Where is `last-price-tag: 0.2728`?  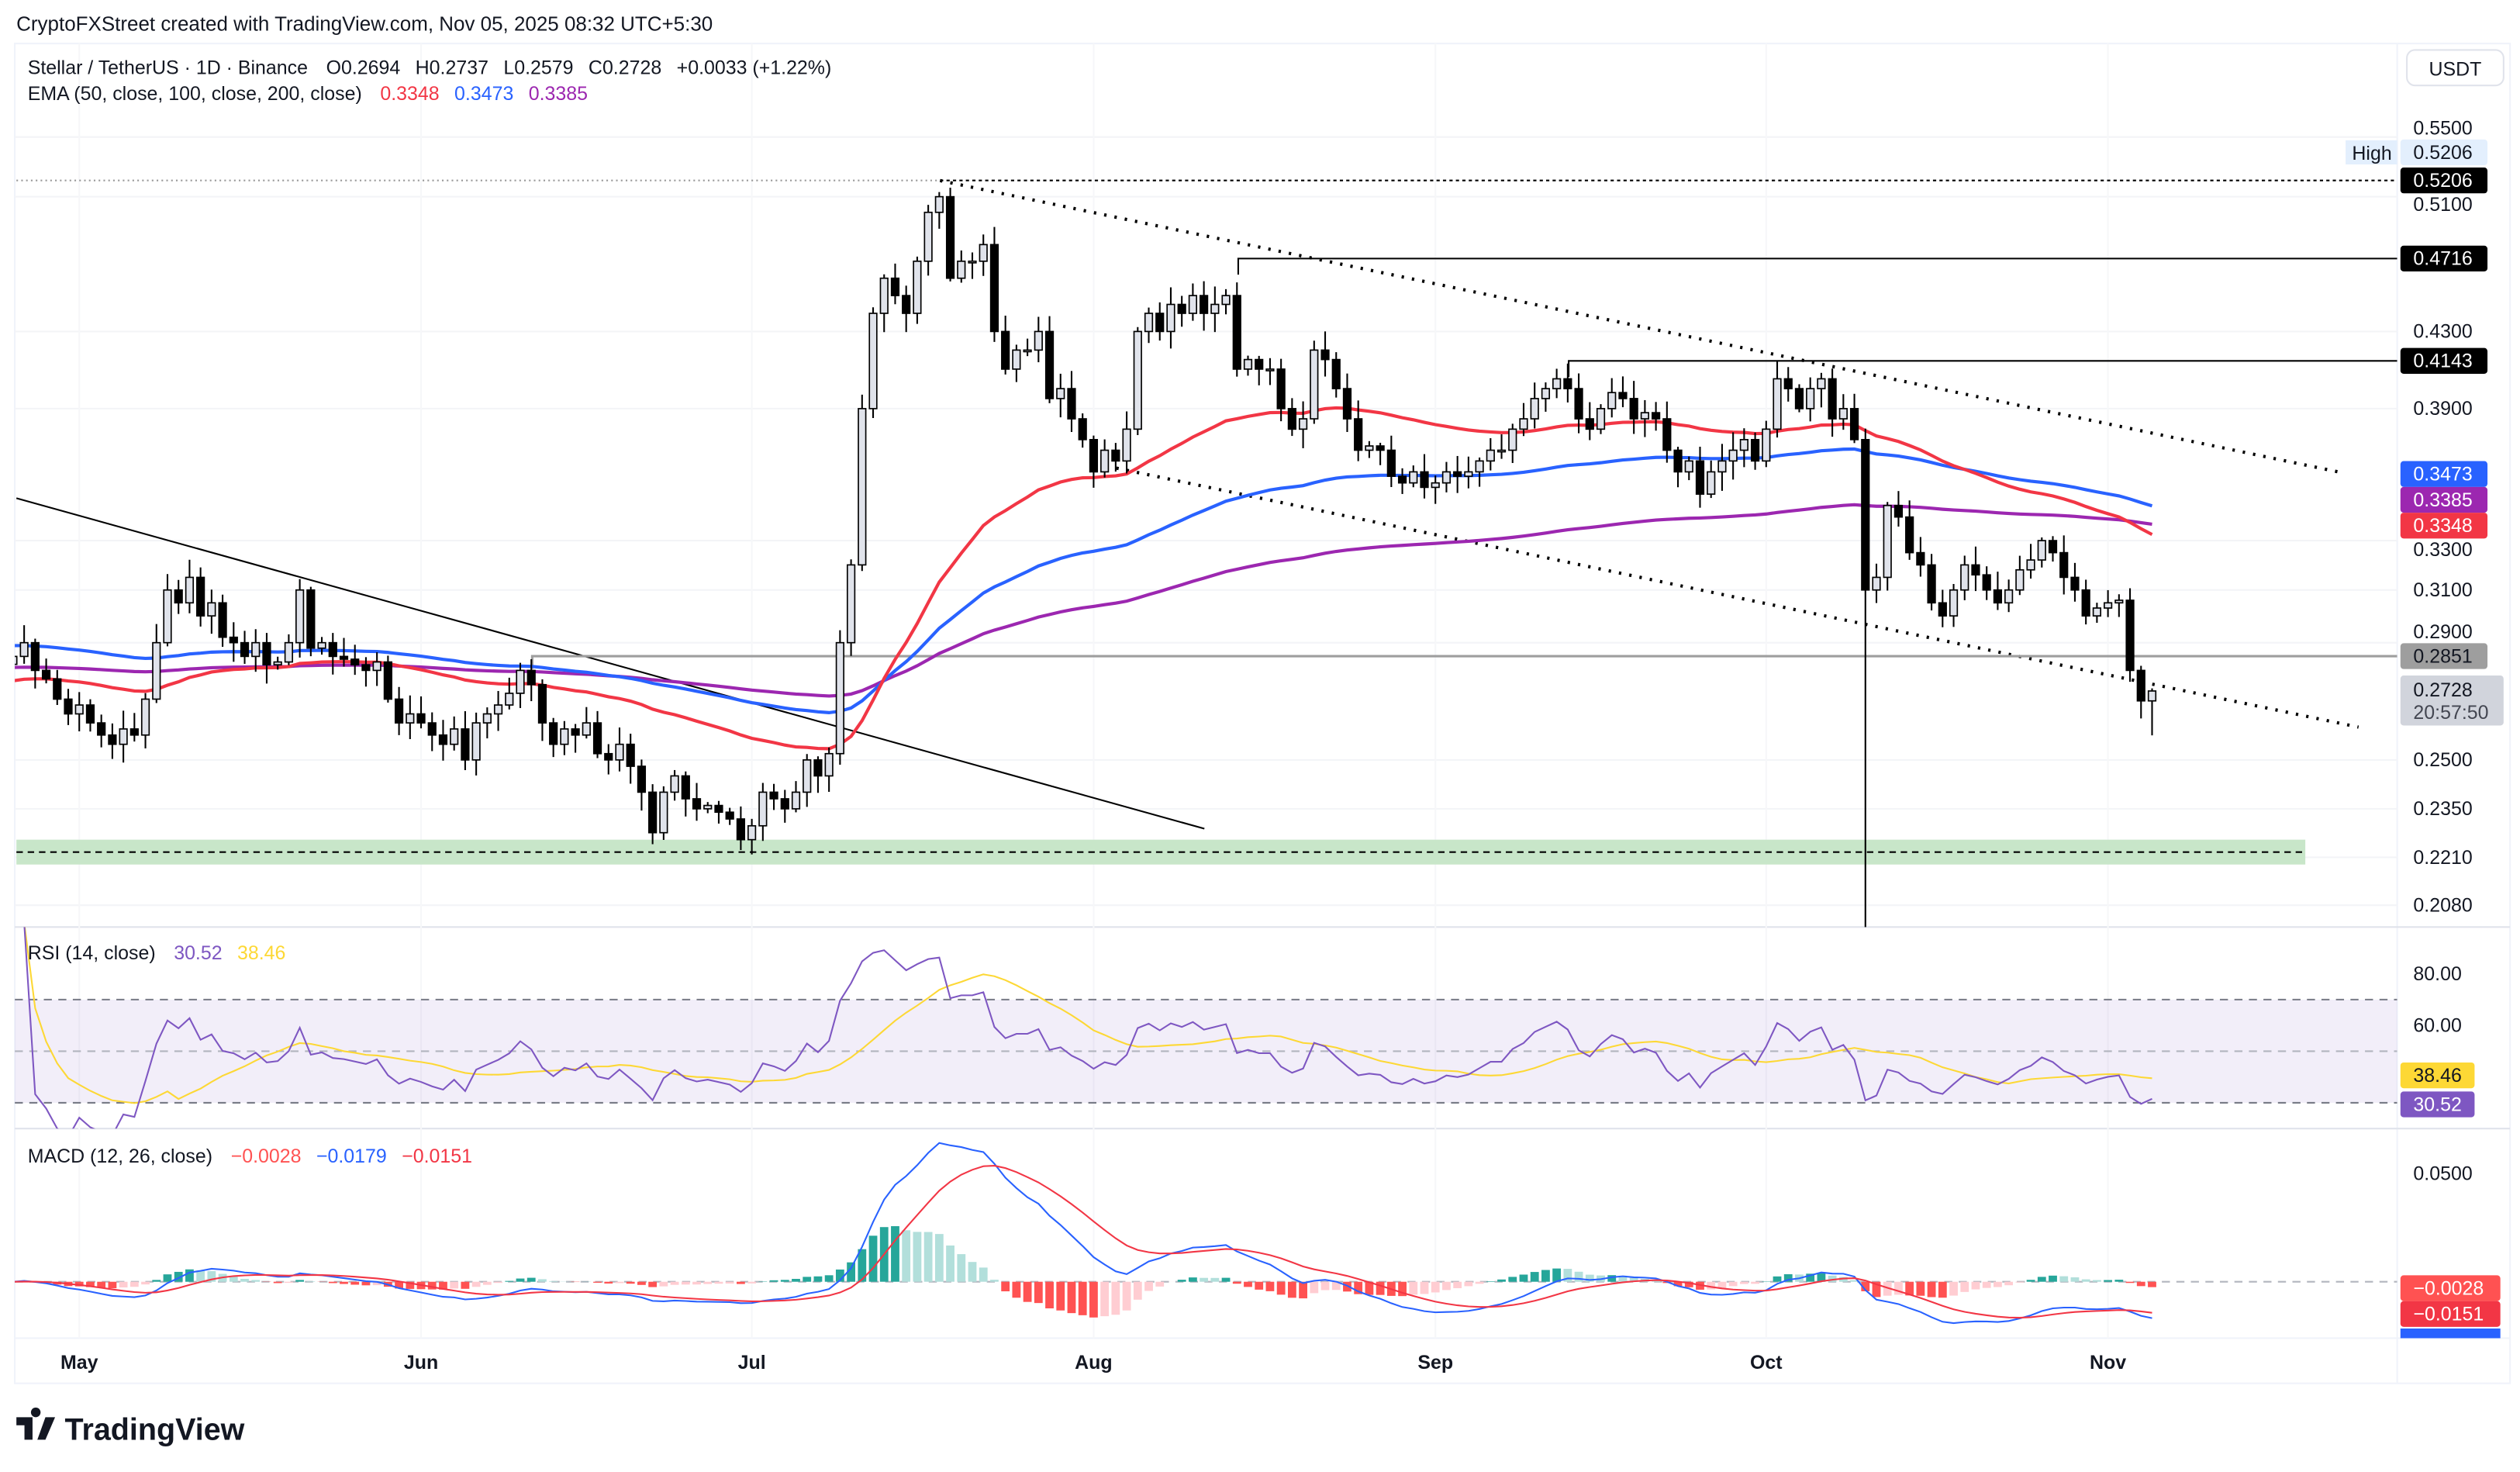
last-price-tag: 0.2728 is located at coordinates (2442, 690).